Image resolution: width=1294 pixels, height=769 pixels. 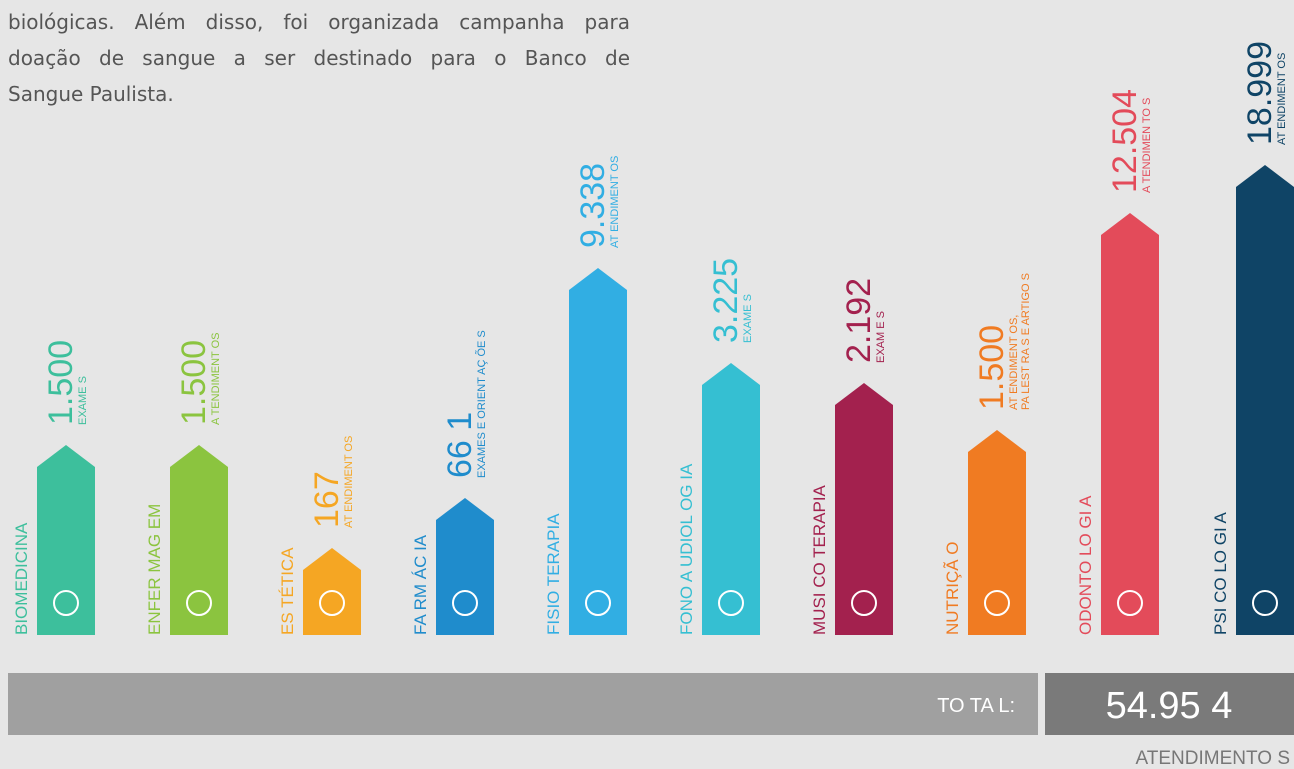 I want to click on total-value: 54.95 4, so click(x=1169, y=706).